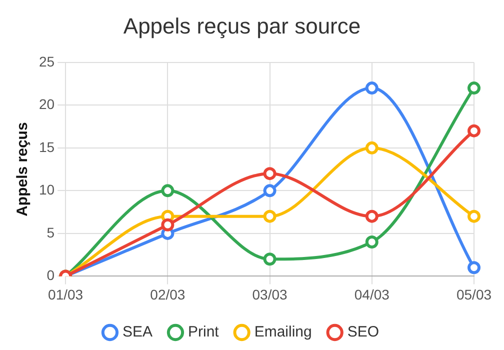 The height and width of the screenshot is (350, 504). I want to click on x-tick-label: 02/03, so click(168, 294).